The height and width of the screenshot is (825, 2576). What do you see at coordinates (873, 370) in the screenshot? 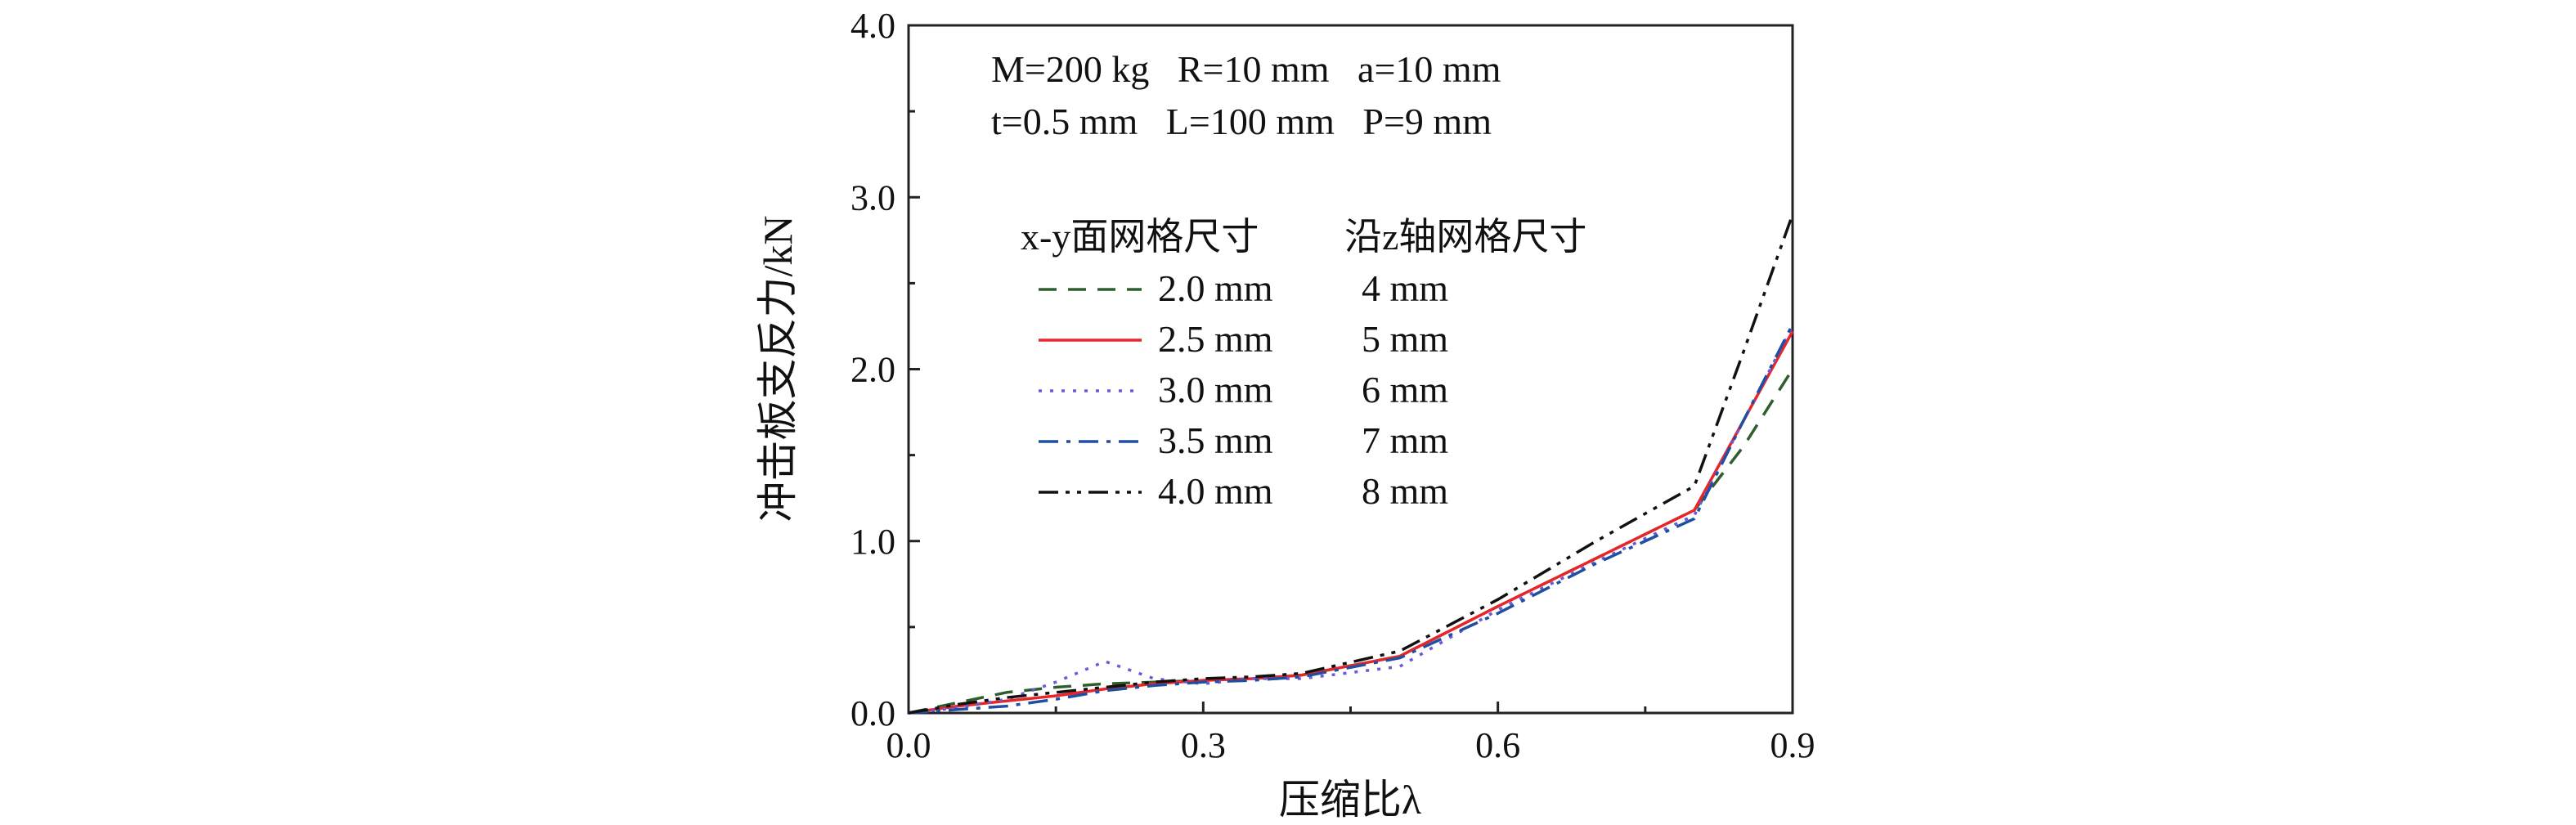
I see `y-tick-label: 2.0` at bounding box center [873, 370].